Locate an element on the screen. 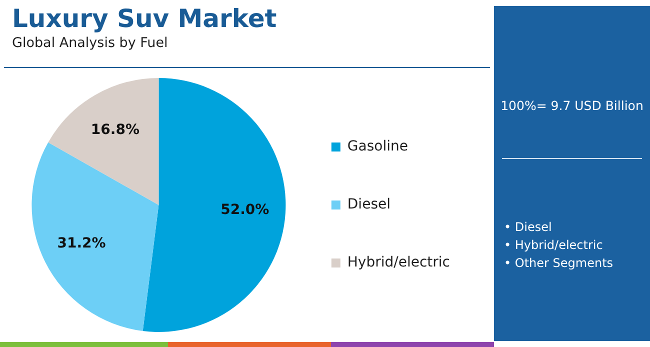 Image resolution: width=650 pixels, height=347 pixels. legend-label: Diesel is located at coordinates (368, 204).